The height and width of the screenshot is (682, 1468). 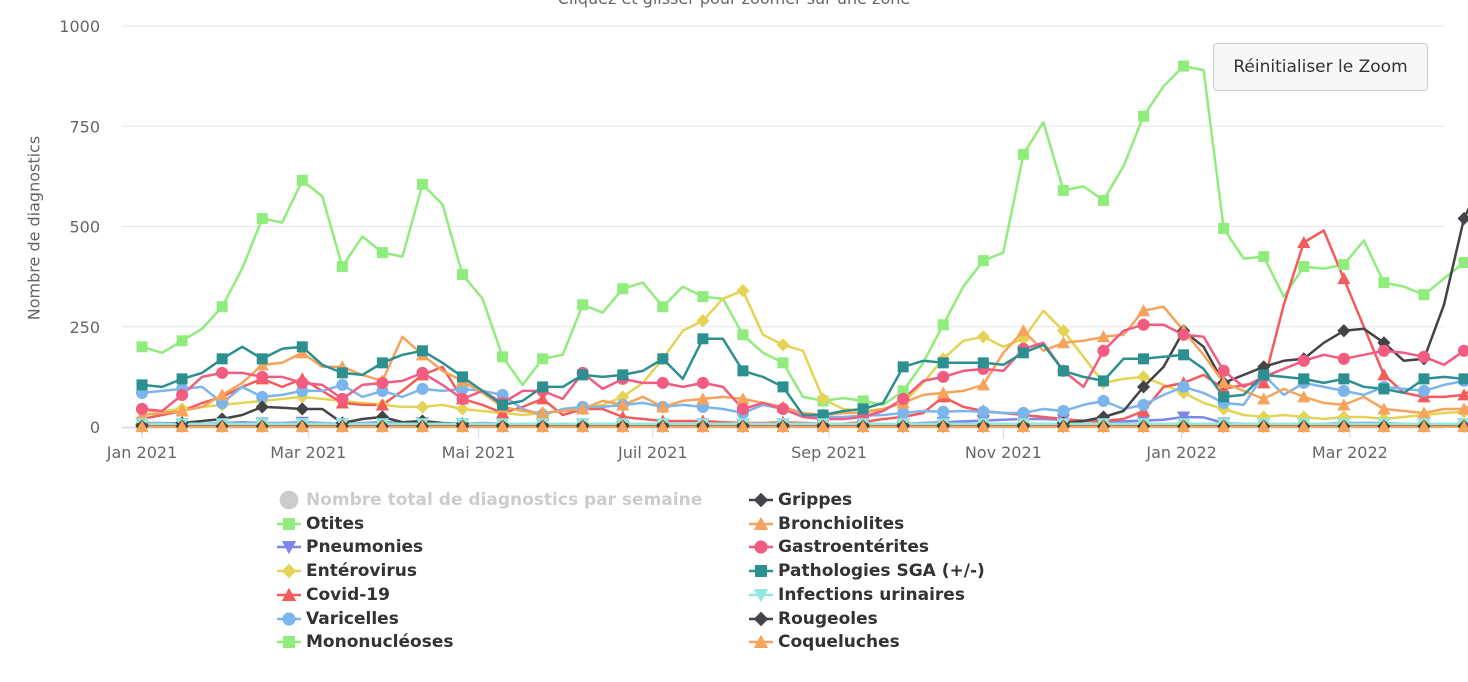 What do you see at coordinates (289, 642) in the screenshot?
I see `legend-marker-mononucleoses` at bounding box center [289, 642].